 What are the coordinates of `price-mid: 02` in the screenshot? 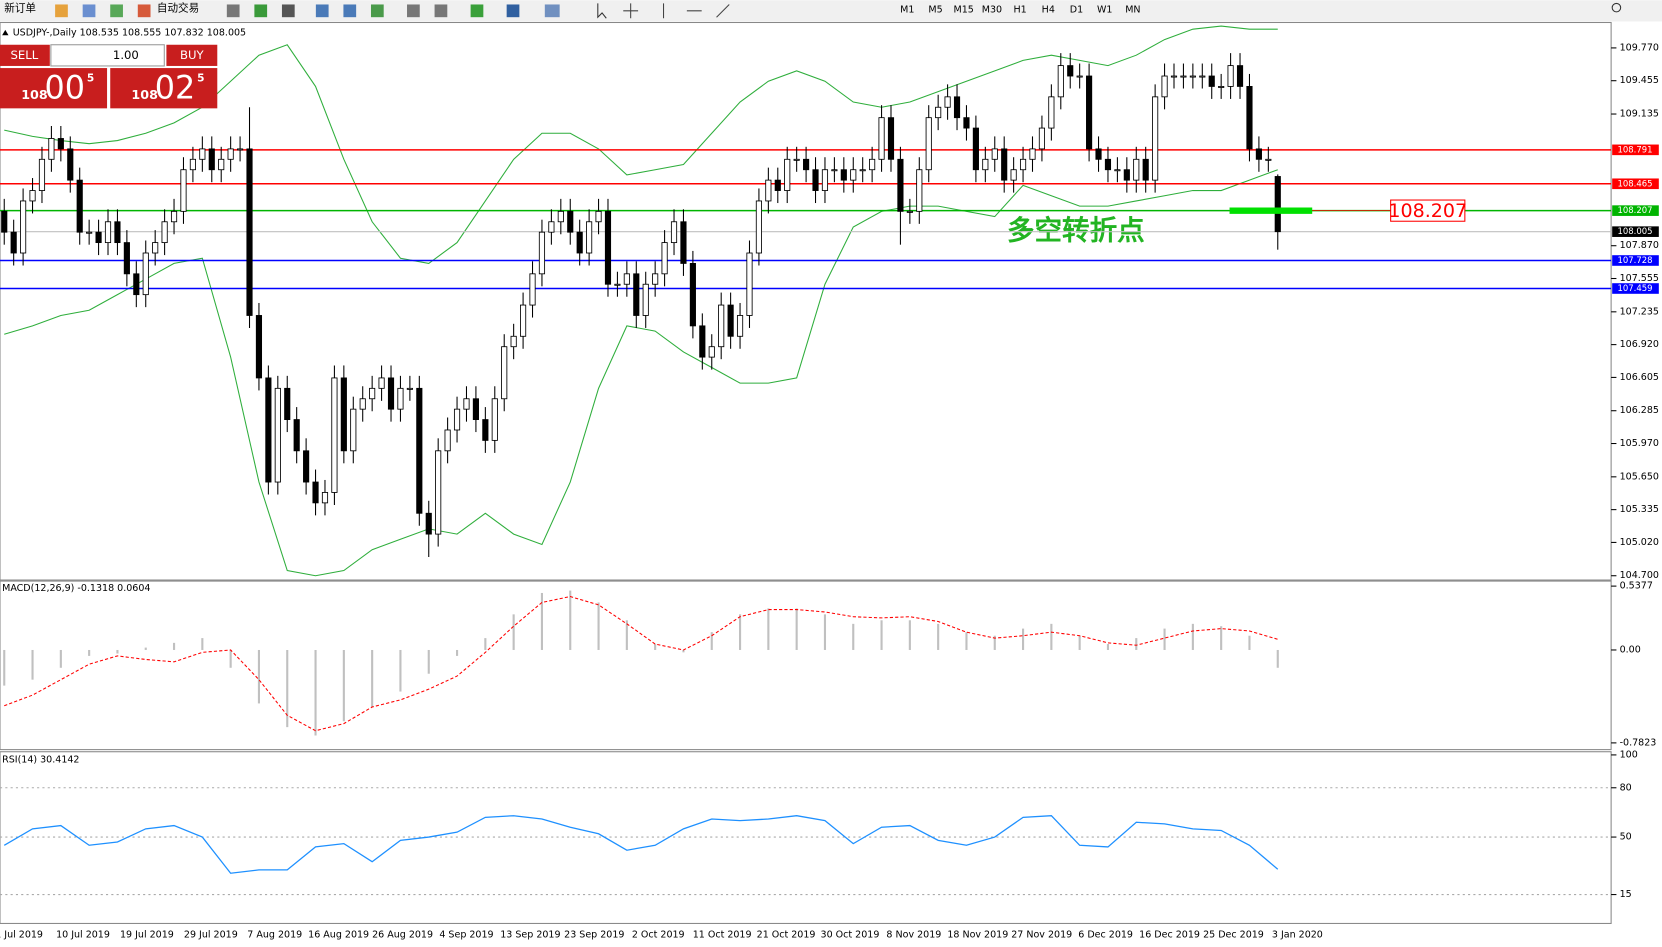 It's located at (175, 87).